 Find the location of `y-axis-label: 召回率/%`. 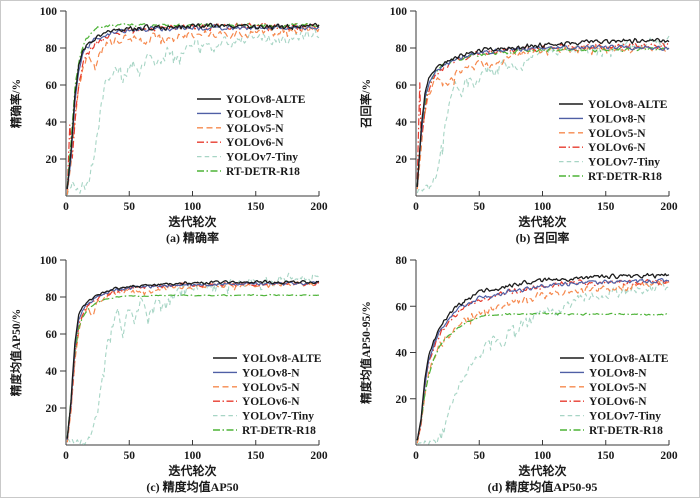

y-axis-label: 召回率/% is located at coordinates (366, 103).